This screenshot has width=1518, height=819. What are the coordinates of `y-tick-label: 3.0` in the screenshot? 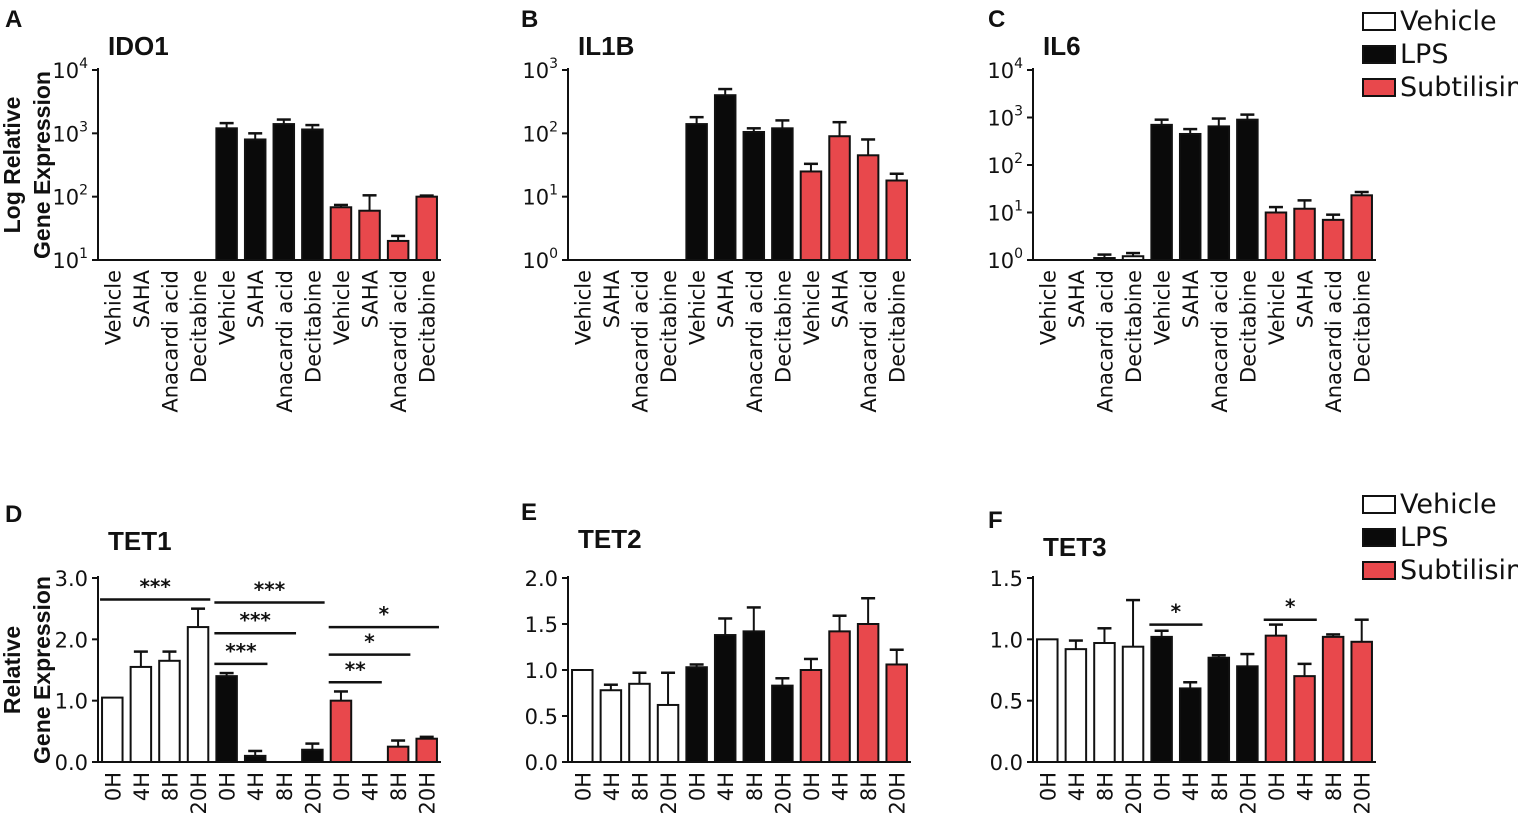 It's located at (71, 579).